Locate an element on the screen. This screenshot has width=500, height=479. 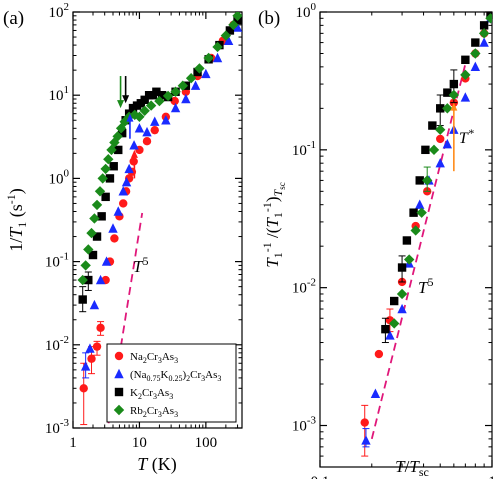
panel-label: (a) is located at coordinates (13, 18).